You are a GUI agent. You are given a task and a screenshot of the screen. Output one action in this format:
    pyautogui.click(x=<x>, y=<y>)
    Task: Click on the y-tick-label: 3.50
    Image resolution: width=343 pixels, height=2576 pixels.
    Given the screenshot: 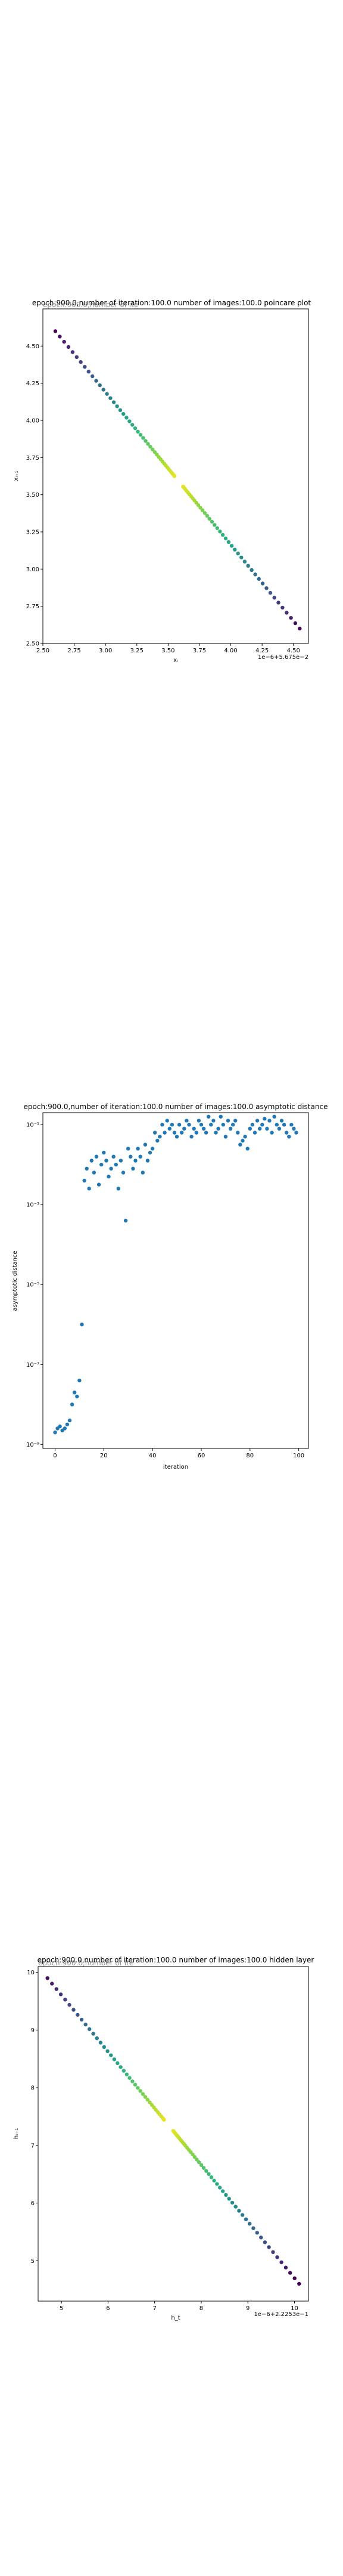 What is the action you would take?
    pyautogui.click(x=33, y=496)
    